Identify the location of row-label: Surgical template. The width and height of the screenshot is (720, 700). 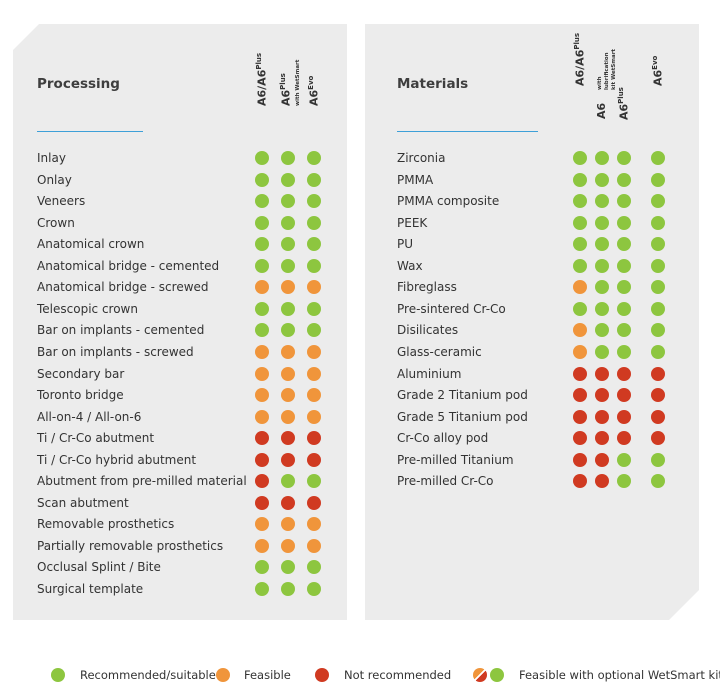
(90, 589).